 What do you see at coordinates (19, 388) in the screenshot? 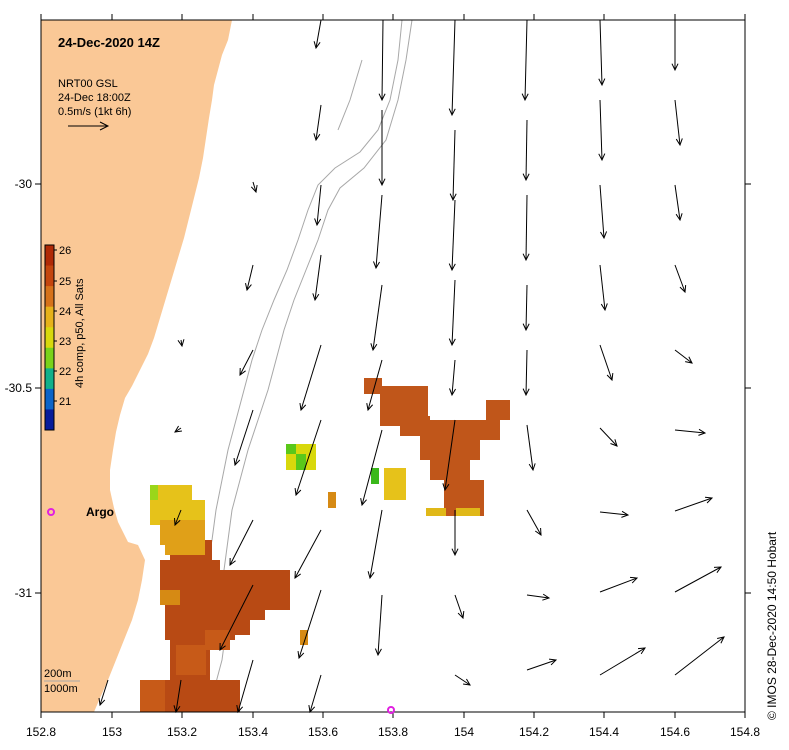
I see `y-tick-label: -30.5` at bounding box center [19, 388].